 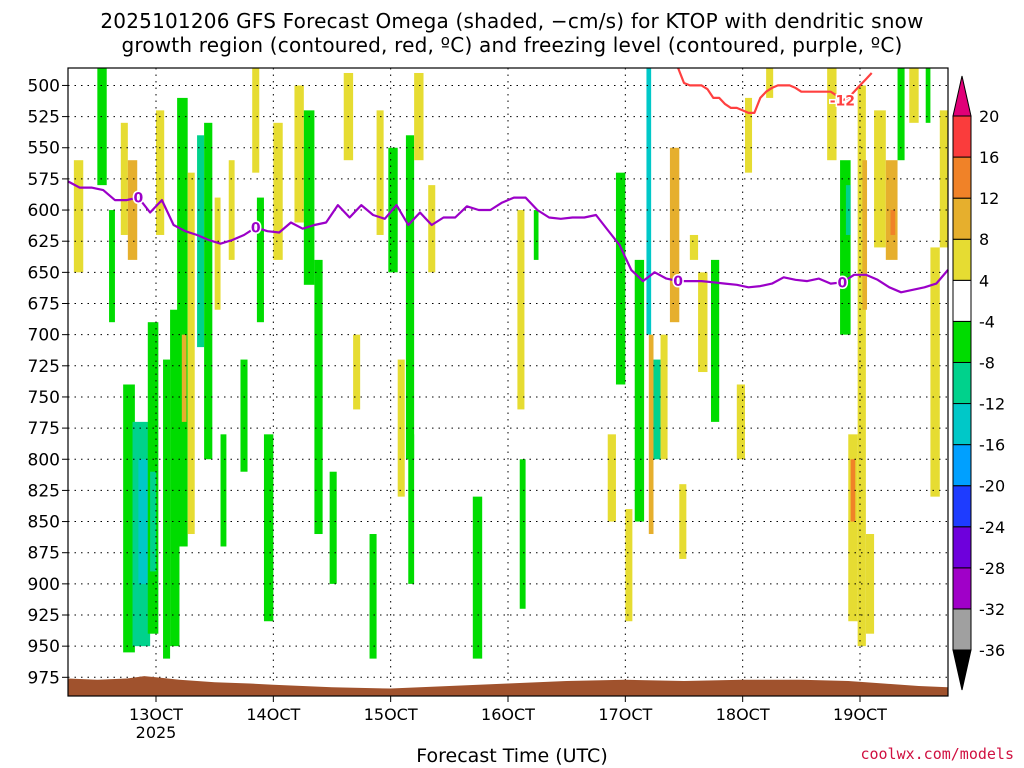 I want to click on colorbar-label: -24, so click(x=992, y=527).